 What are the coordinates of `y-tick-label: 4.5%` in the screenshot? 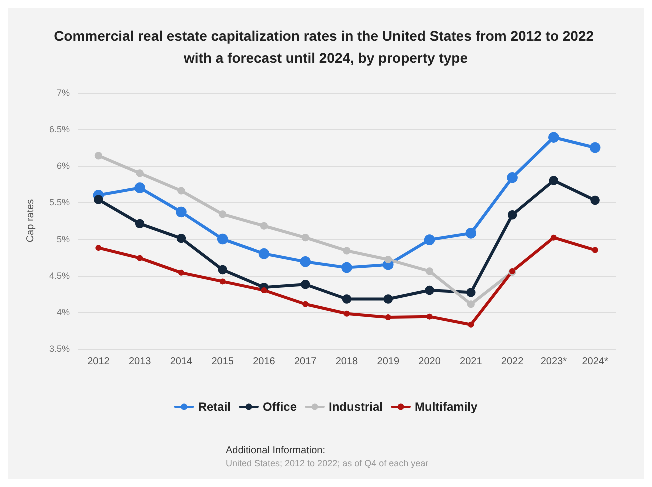 It's located at (59, 275).